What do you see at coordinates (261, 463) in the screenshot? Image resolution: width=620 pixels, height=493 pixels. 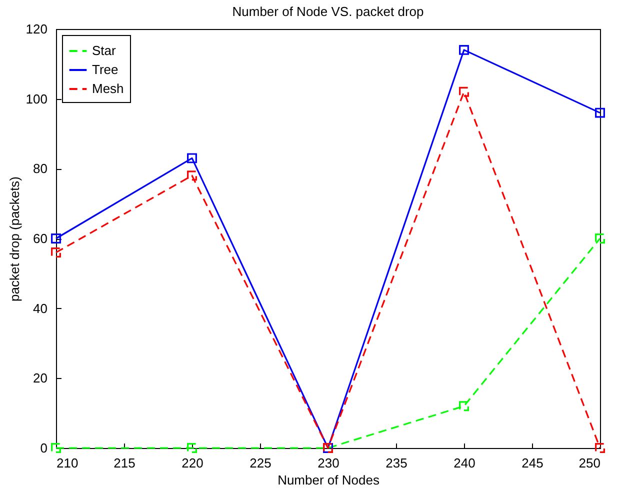 I see `x-tick-label: 225` at bounding box center [261, 463].